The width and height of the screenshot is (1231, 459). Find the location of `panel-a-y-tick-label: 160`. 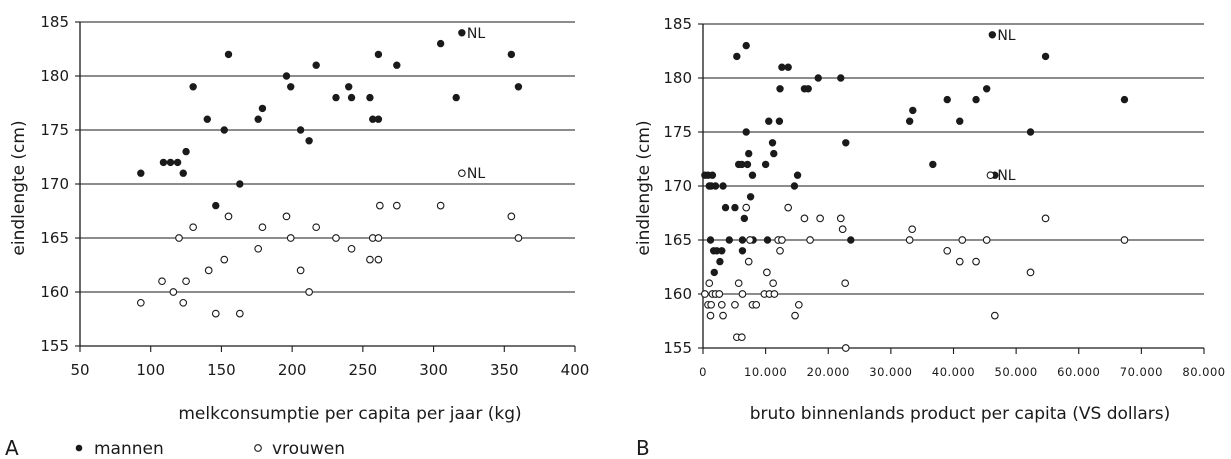

panel-a-y-tick-label: 160 is located at coordinates (54, 292).